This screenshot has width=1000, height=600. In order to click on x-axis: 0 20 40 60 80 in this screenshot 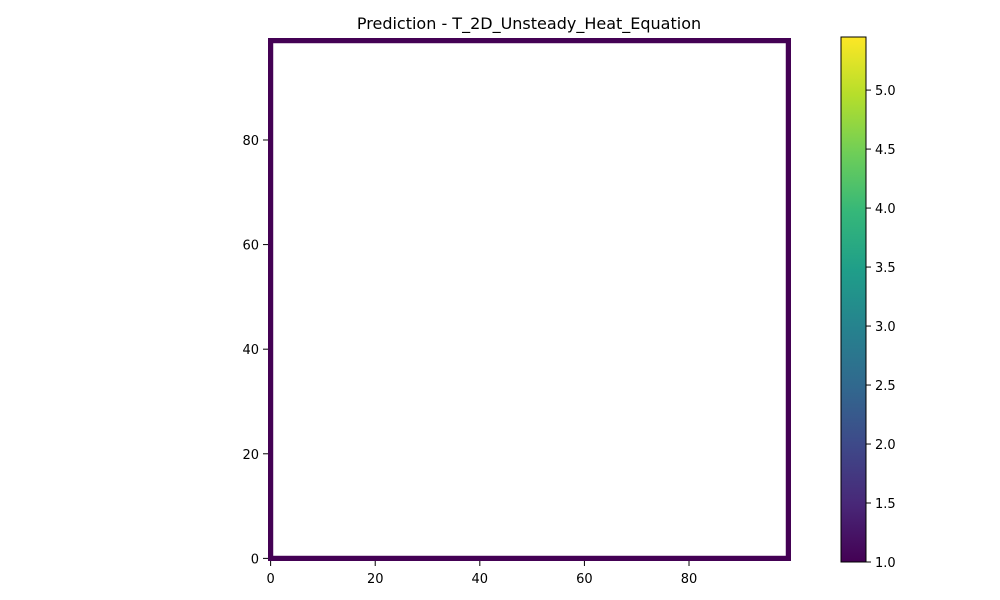, I will do `click(481, 574)`.